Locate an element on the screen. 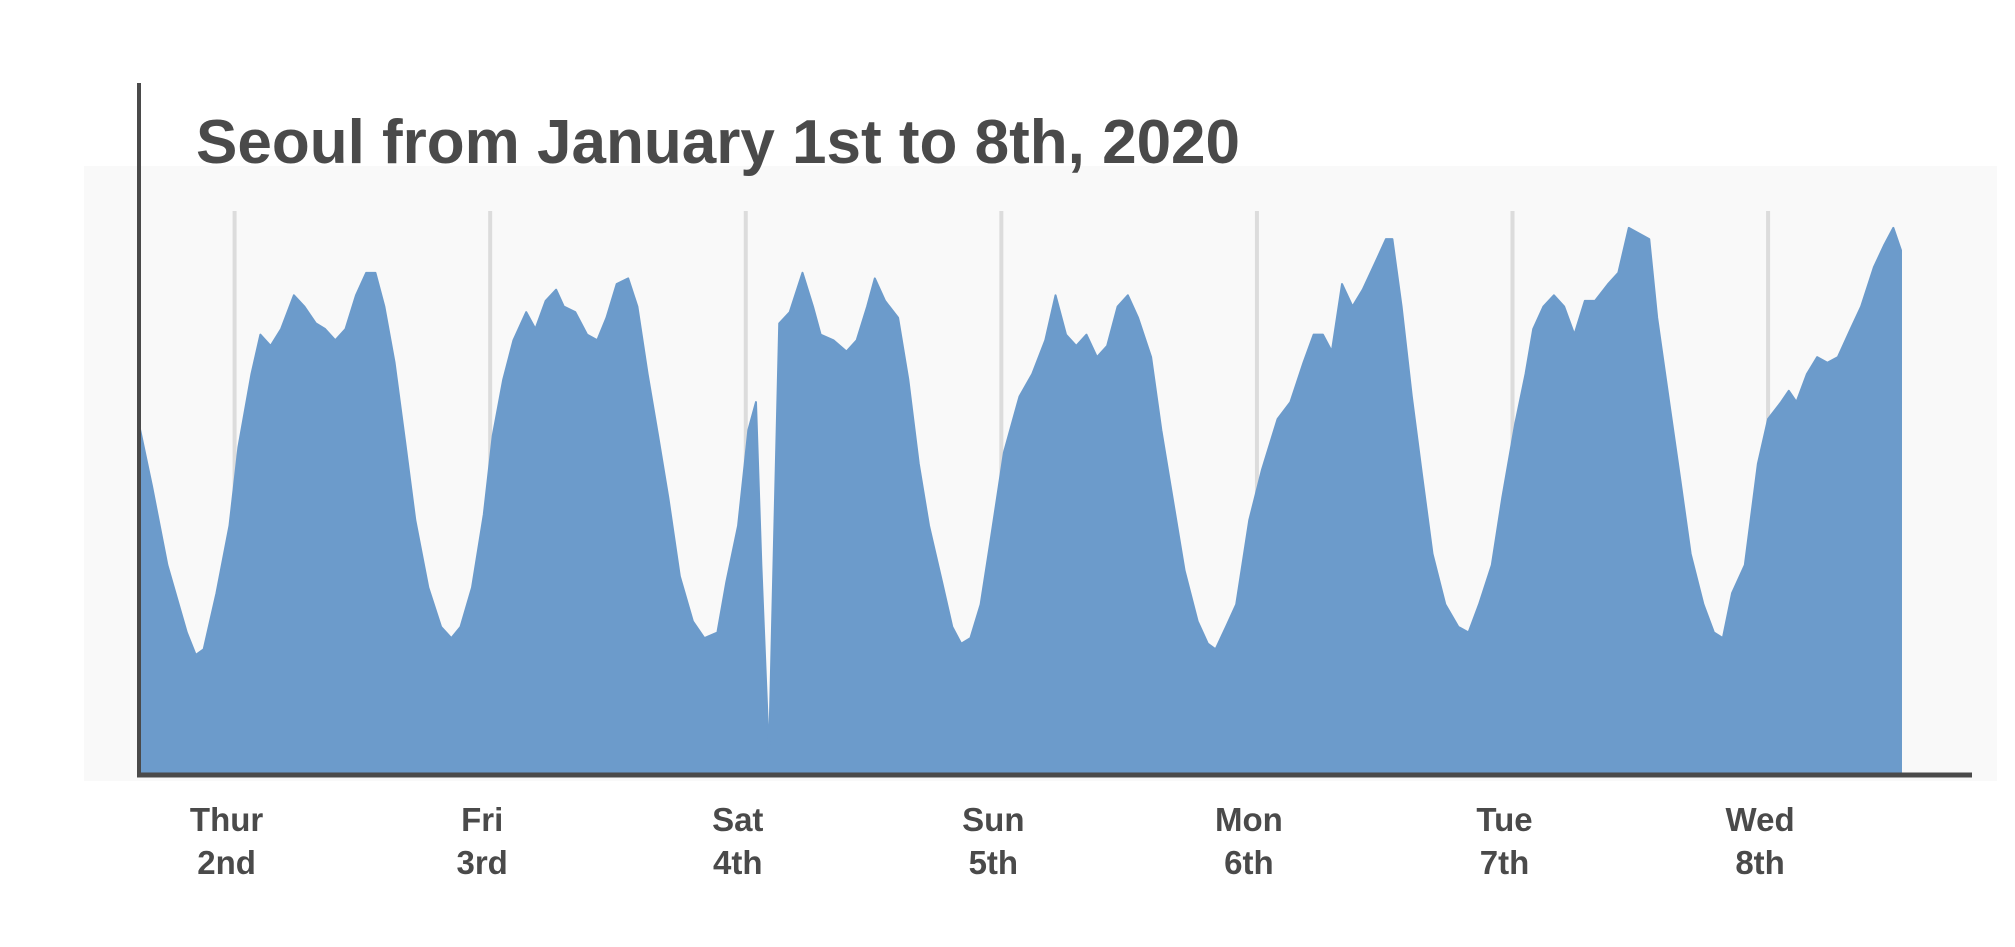 Image resolution: width=2015 pixels, height=947 pixels. x-tick-label: Mon 6th is located at coordinates (1249, 841).